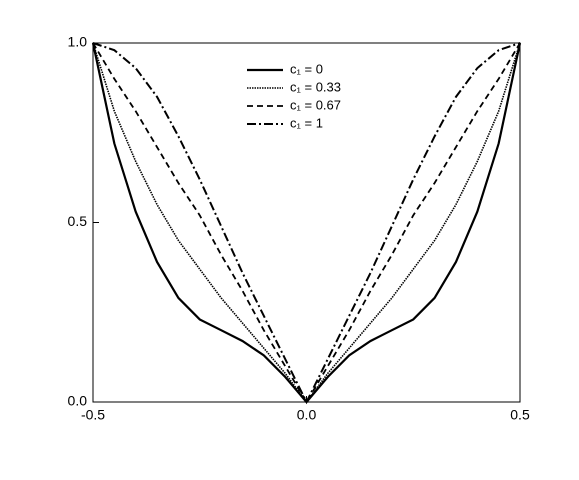 This screenshot has width=579, height=480. Describe the element at coordinates (520, 415) in the screenshot. I see `x-tick-label: 0.5` at that location.